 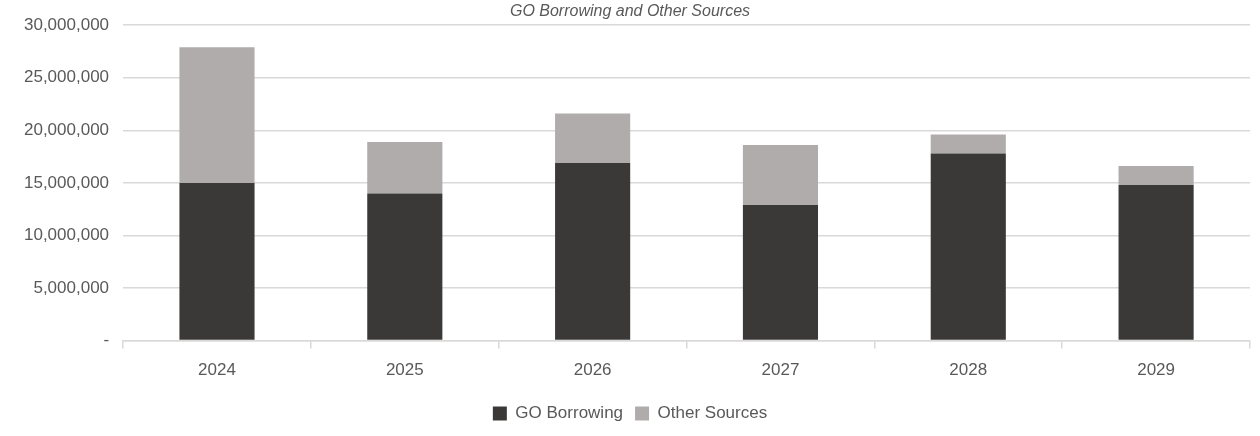 What do you see at coordinates (968, 370) in the screenshot?
I see `x-tick-label: 2028` at bounding box center [968, 370].